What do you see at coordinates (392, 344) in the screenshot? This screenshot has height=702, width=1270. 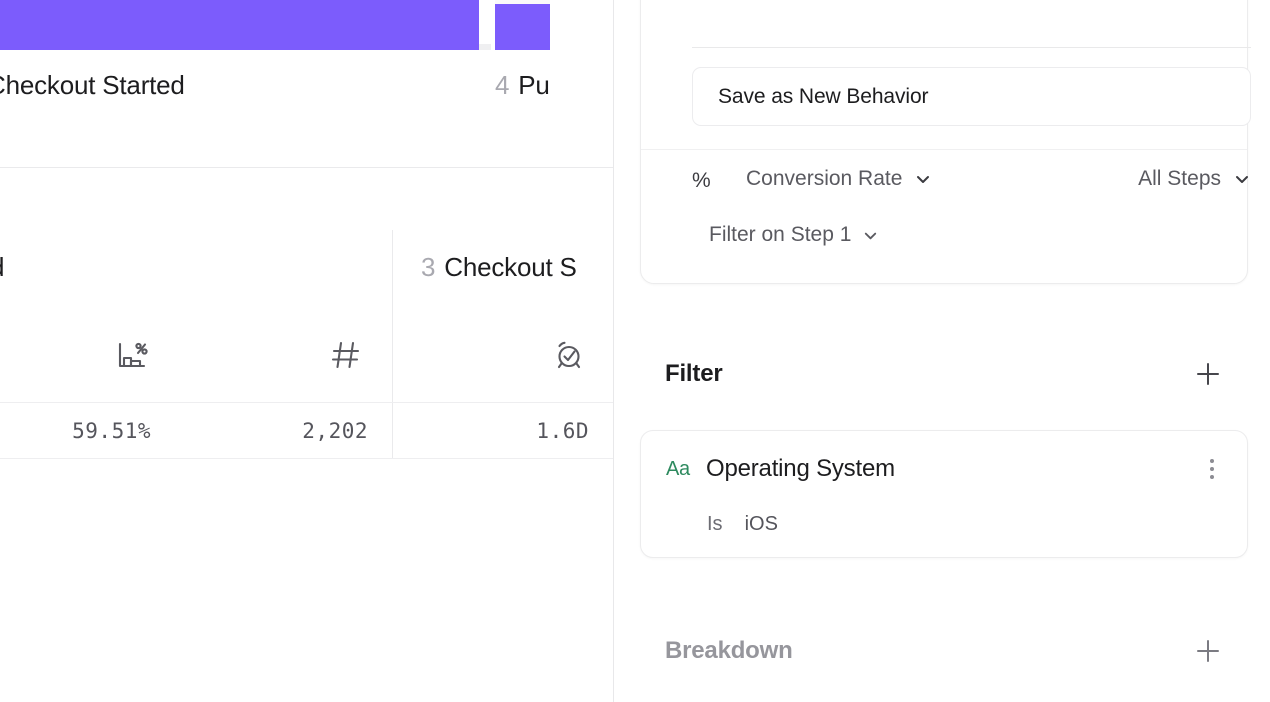 I see `metric-column-divider` at bounding box center [392, 344].